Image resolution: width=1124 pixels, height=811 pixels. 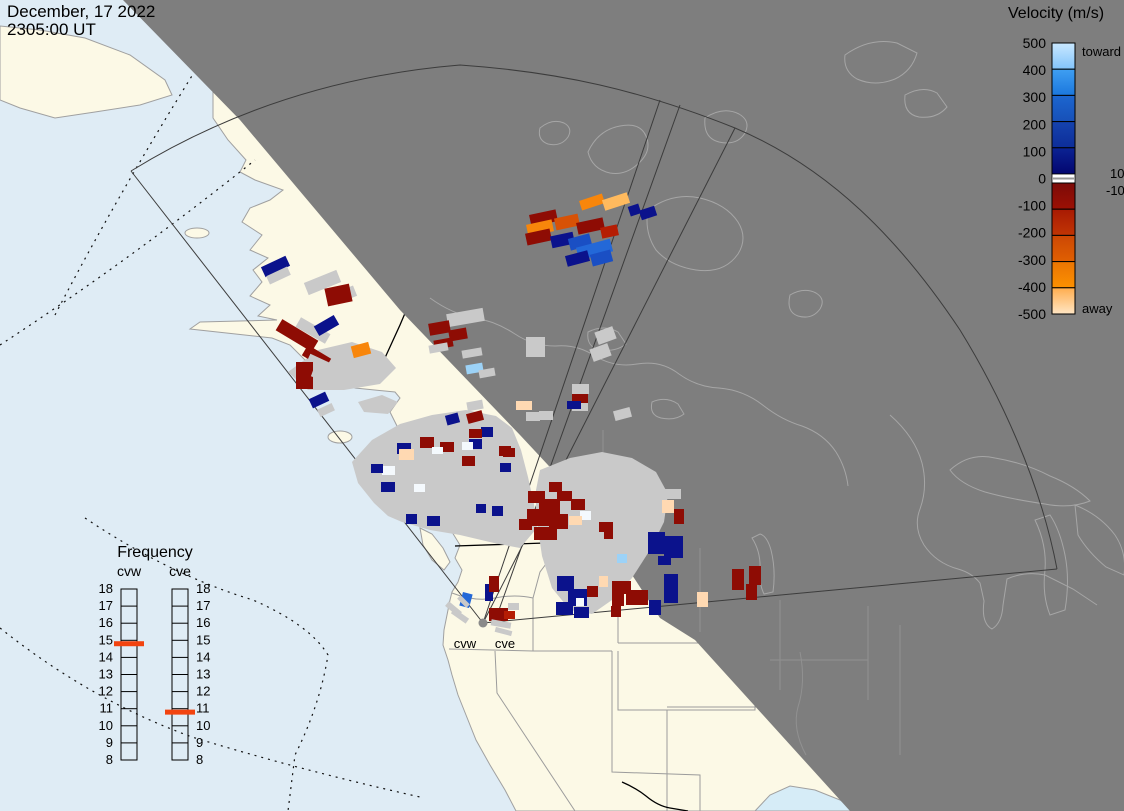 I want to click on ladder-scale-label: 8, so click(x=199, y=759).